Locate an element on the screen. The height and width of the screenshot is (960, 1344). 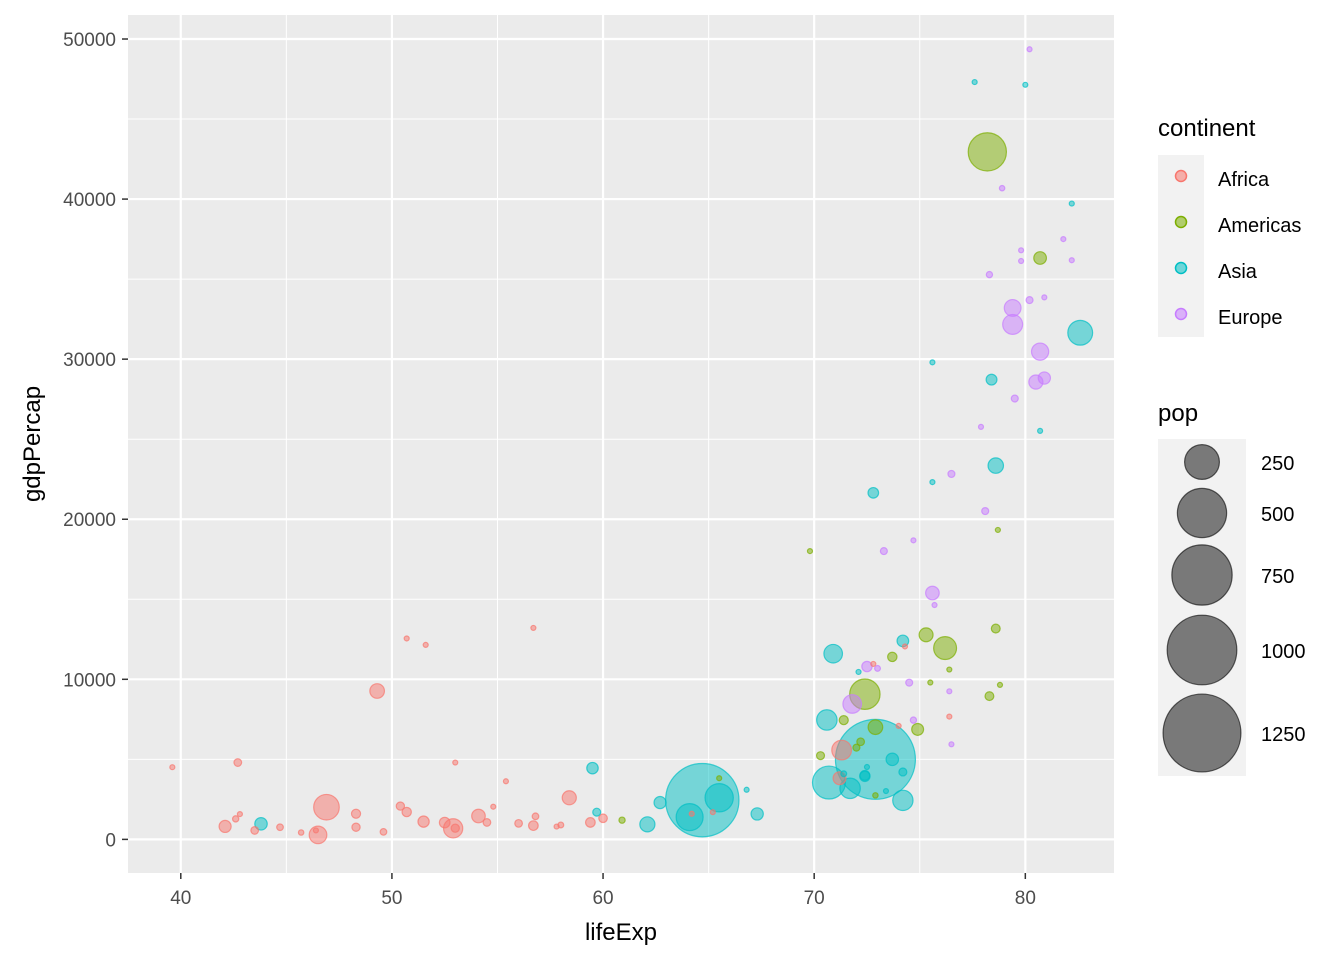
color-legend-key-background is located at coordinates (1181, 246).